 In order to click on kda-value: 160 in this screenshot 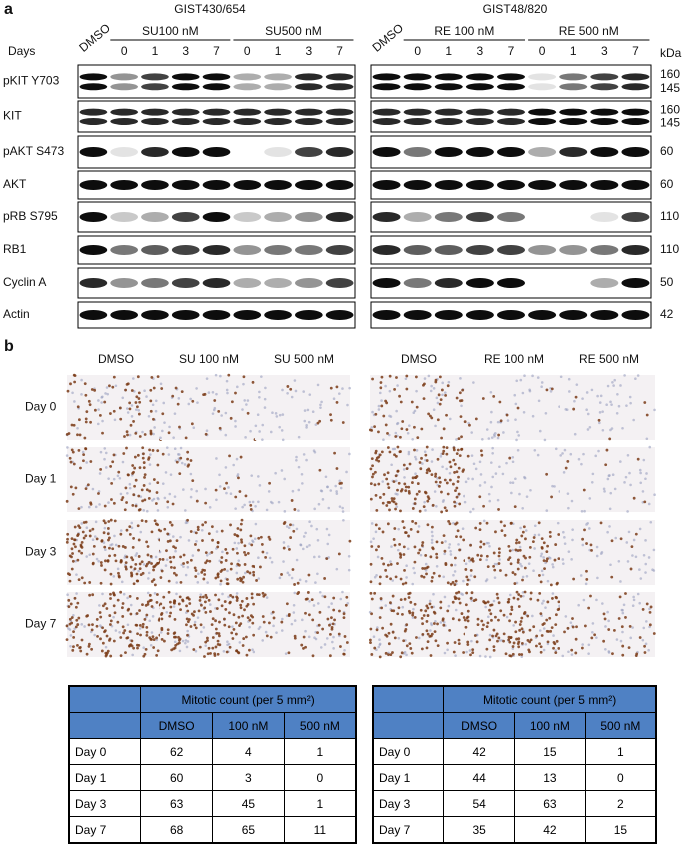, I will do `click(670, 109)`.